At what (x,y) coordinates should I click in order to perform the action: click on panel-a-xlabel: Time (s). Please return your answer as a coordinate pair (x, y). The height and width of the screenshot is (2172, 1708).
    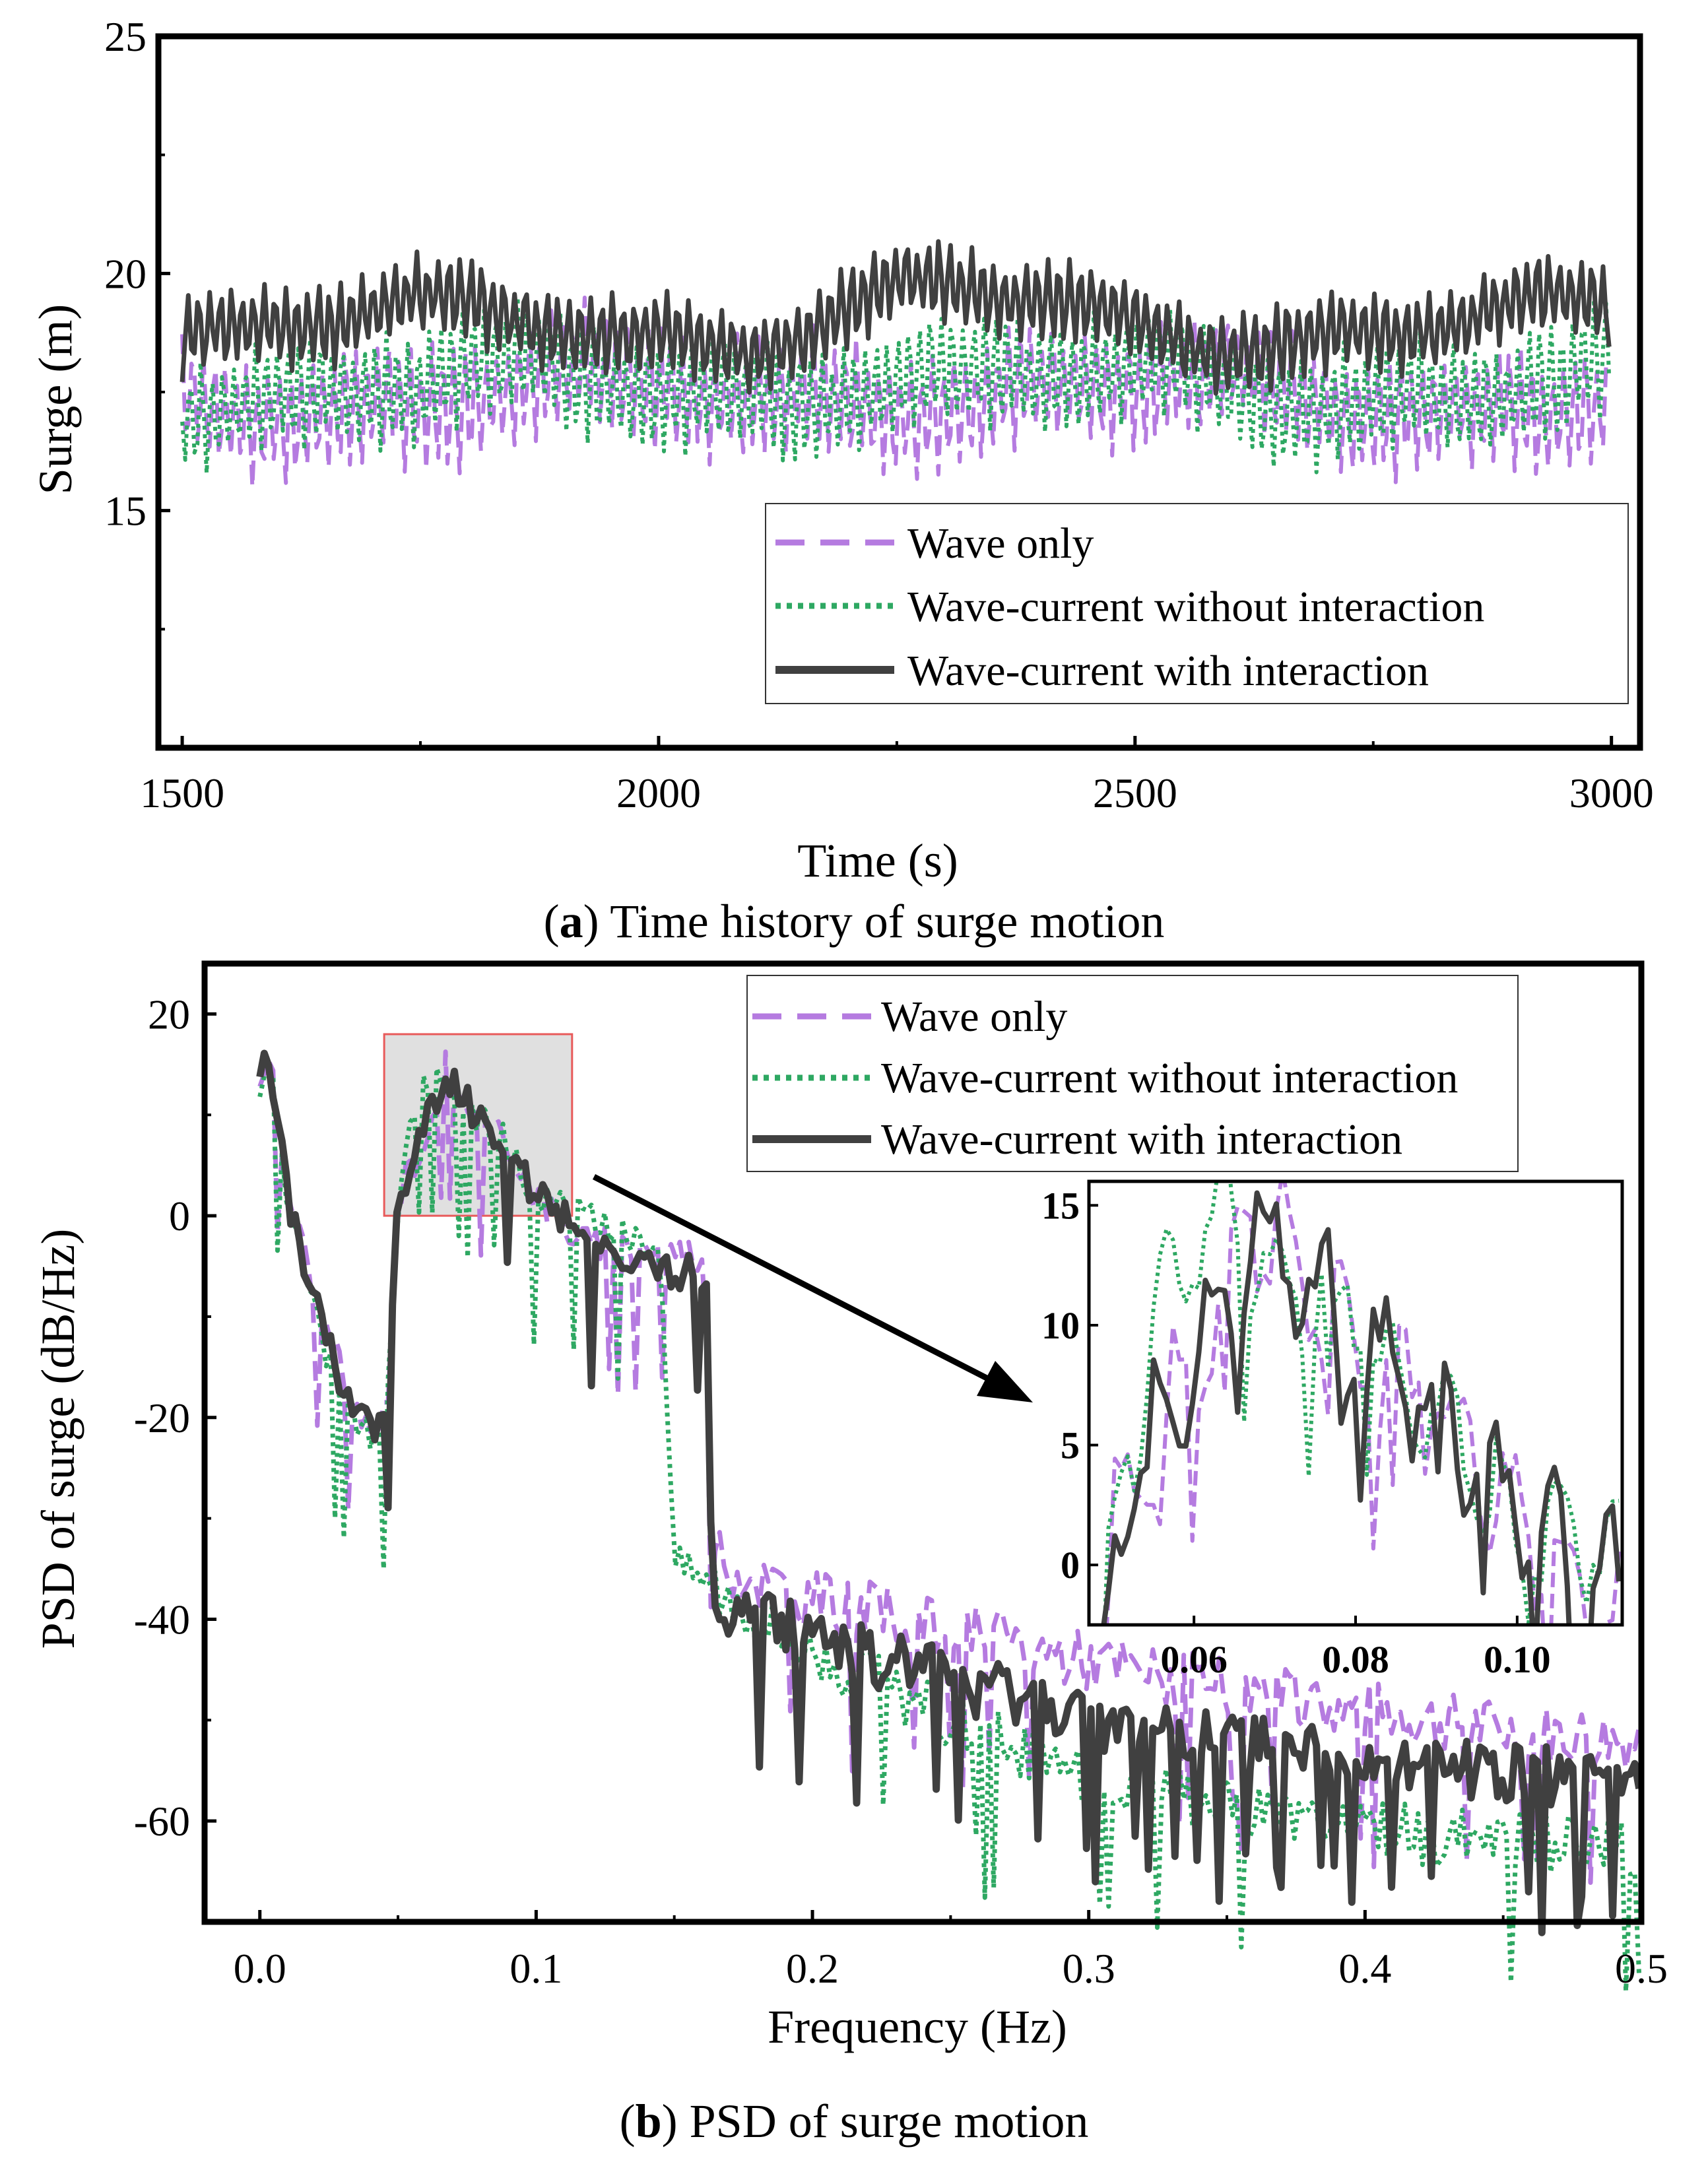
    Looking at the image, I should click on (877, 860).